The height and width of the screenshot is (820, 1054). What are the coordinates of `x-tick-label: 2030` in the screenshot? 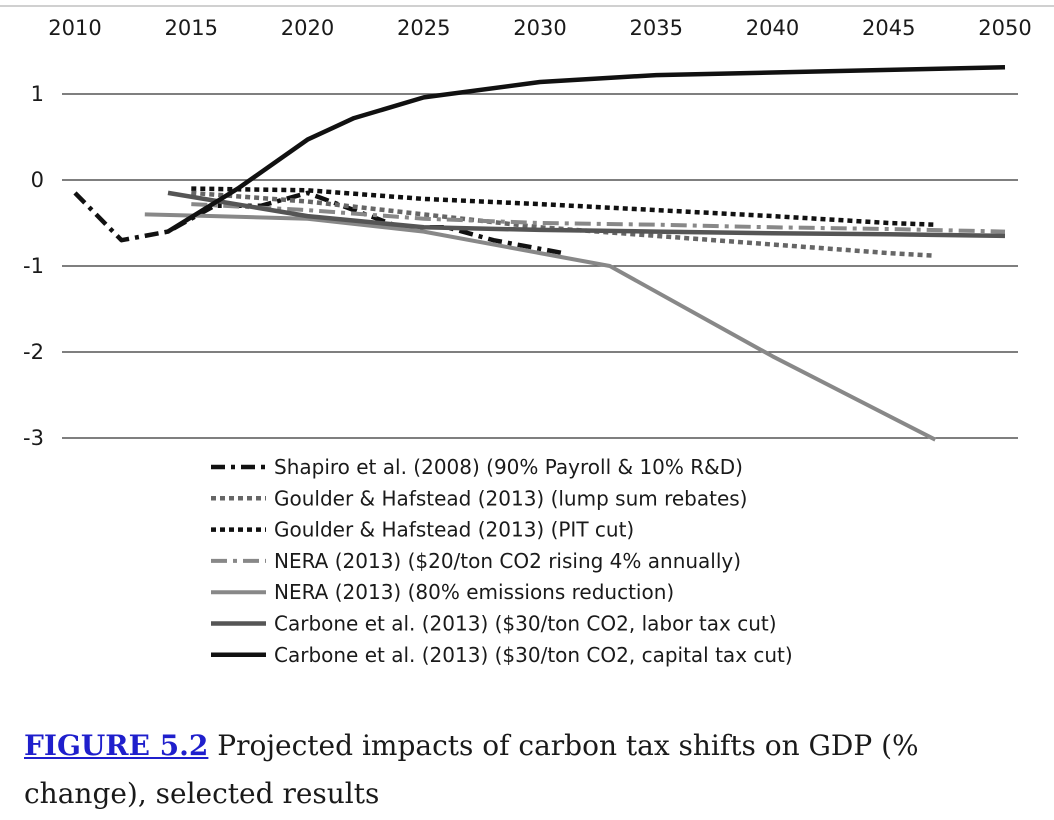 It's located at (539, 28).